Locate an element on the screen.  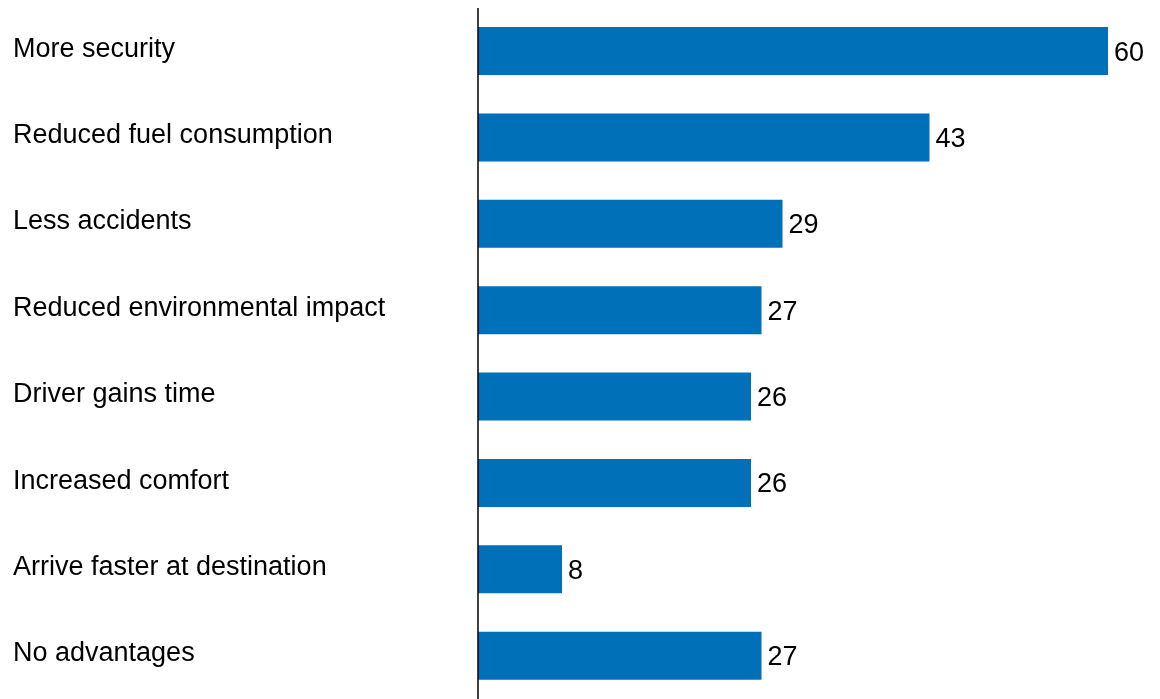
data-label: 29 is located at coordinates (803, 224).